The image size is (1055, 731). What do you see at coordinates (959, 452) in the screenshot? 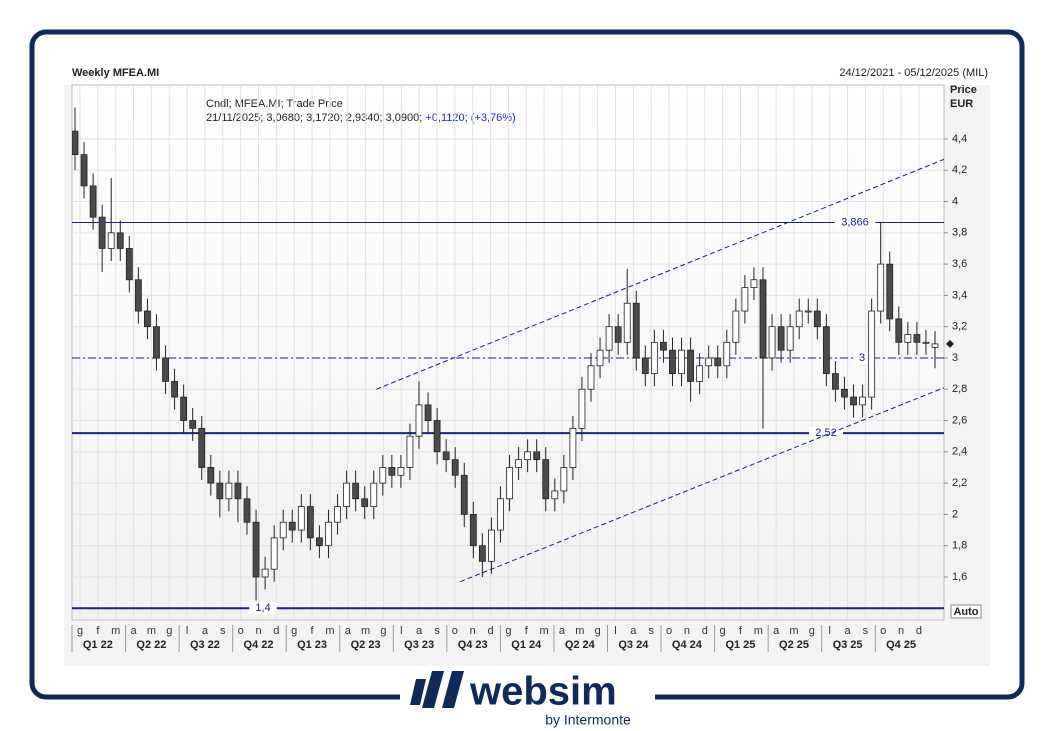
I see `y-tick-label: 2,4` at bounding box center [959, 452].